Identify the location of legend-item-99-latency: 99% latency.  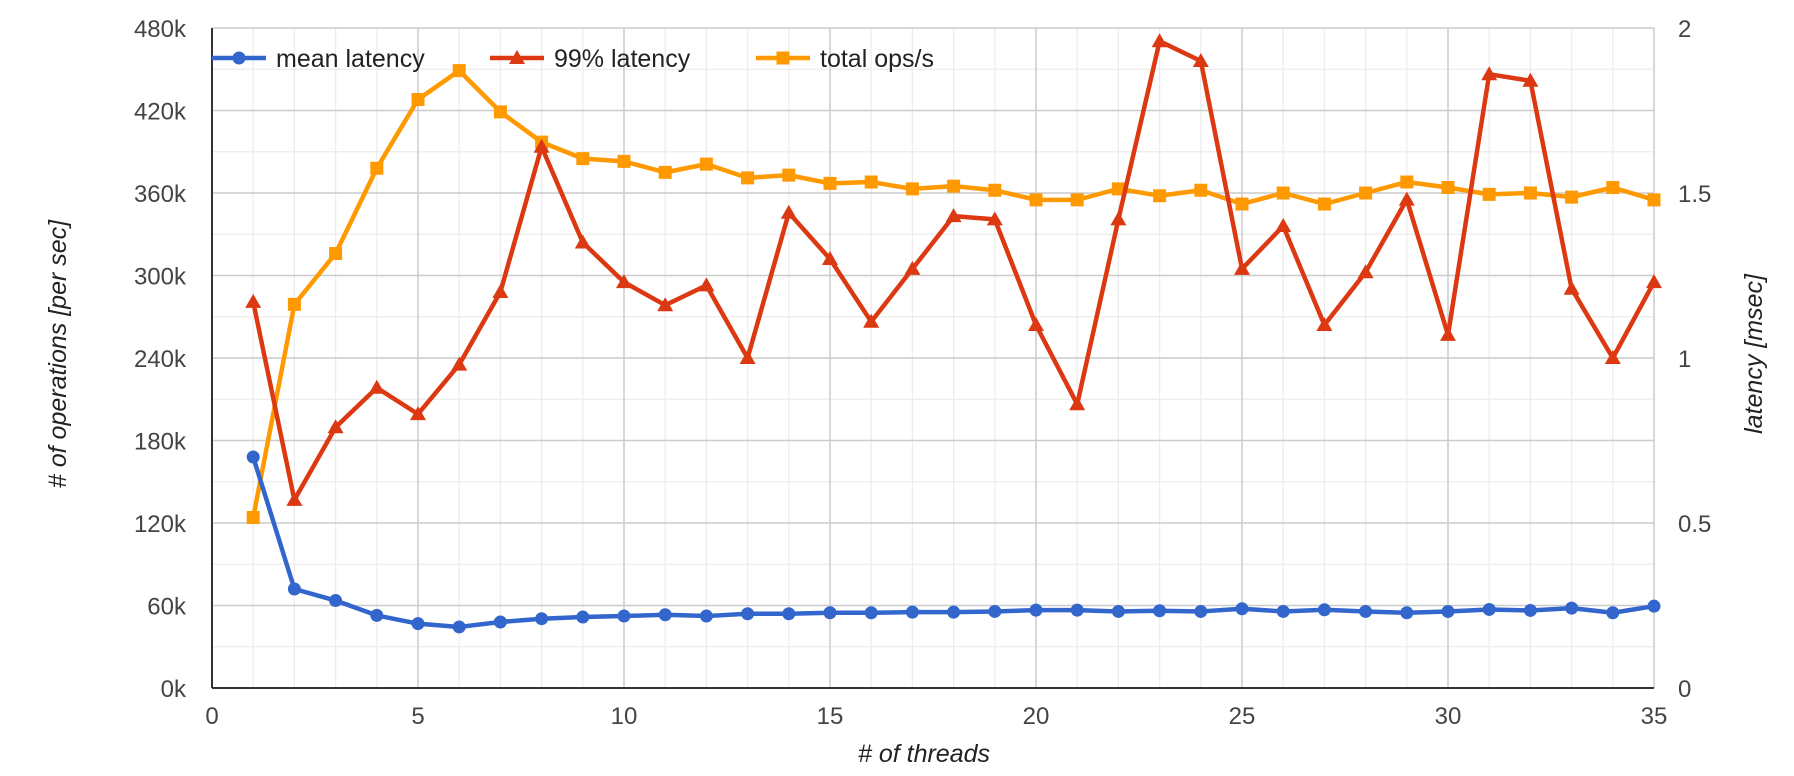
(590, 59).